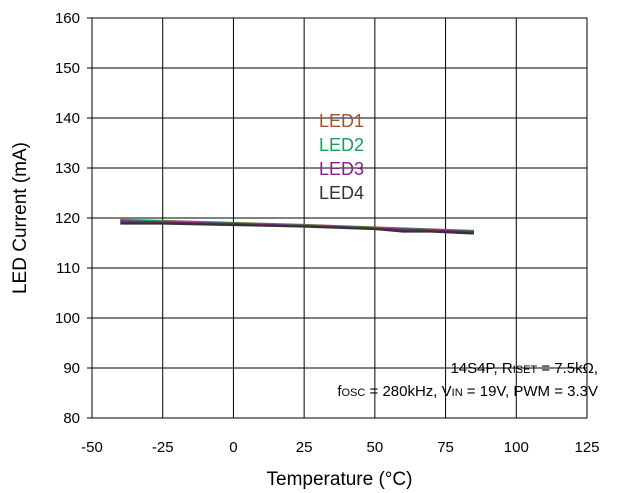 The height and width of the screenshot is (493, 625). I want to click on y-tick-label: 130, so click(67, 168).